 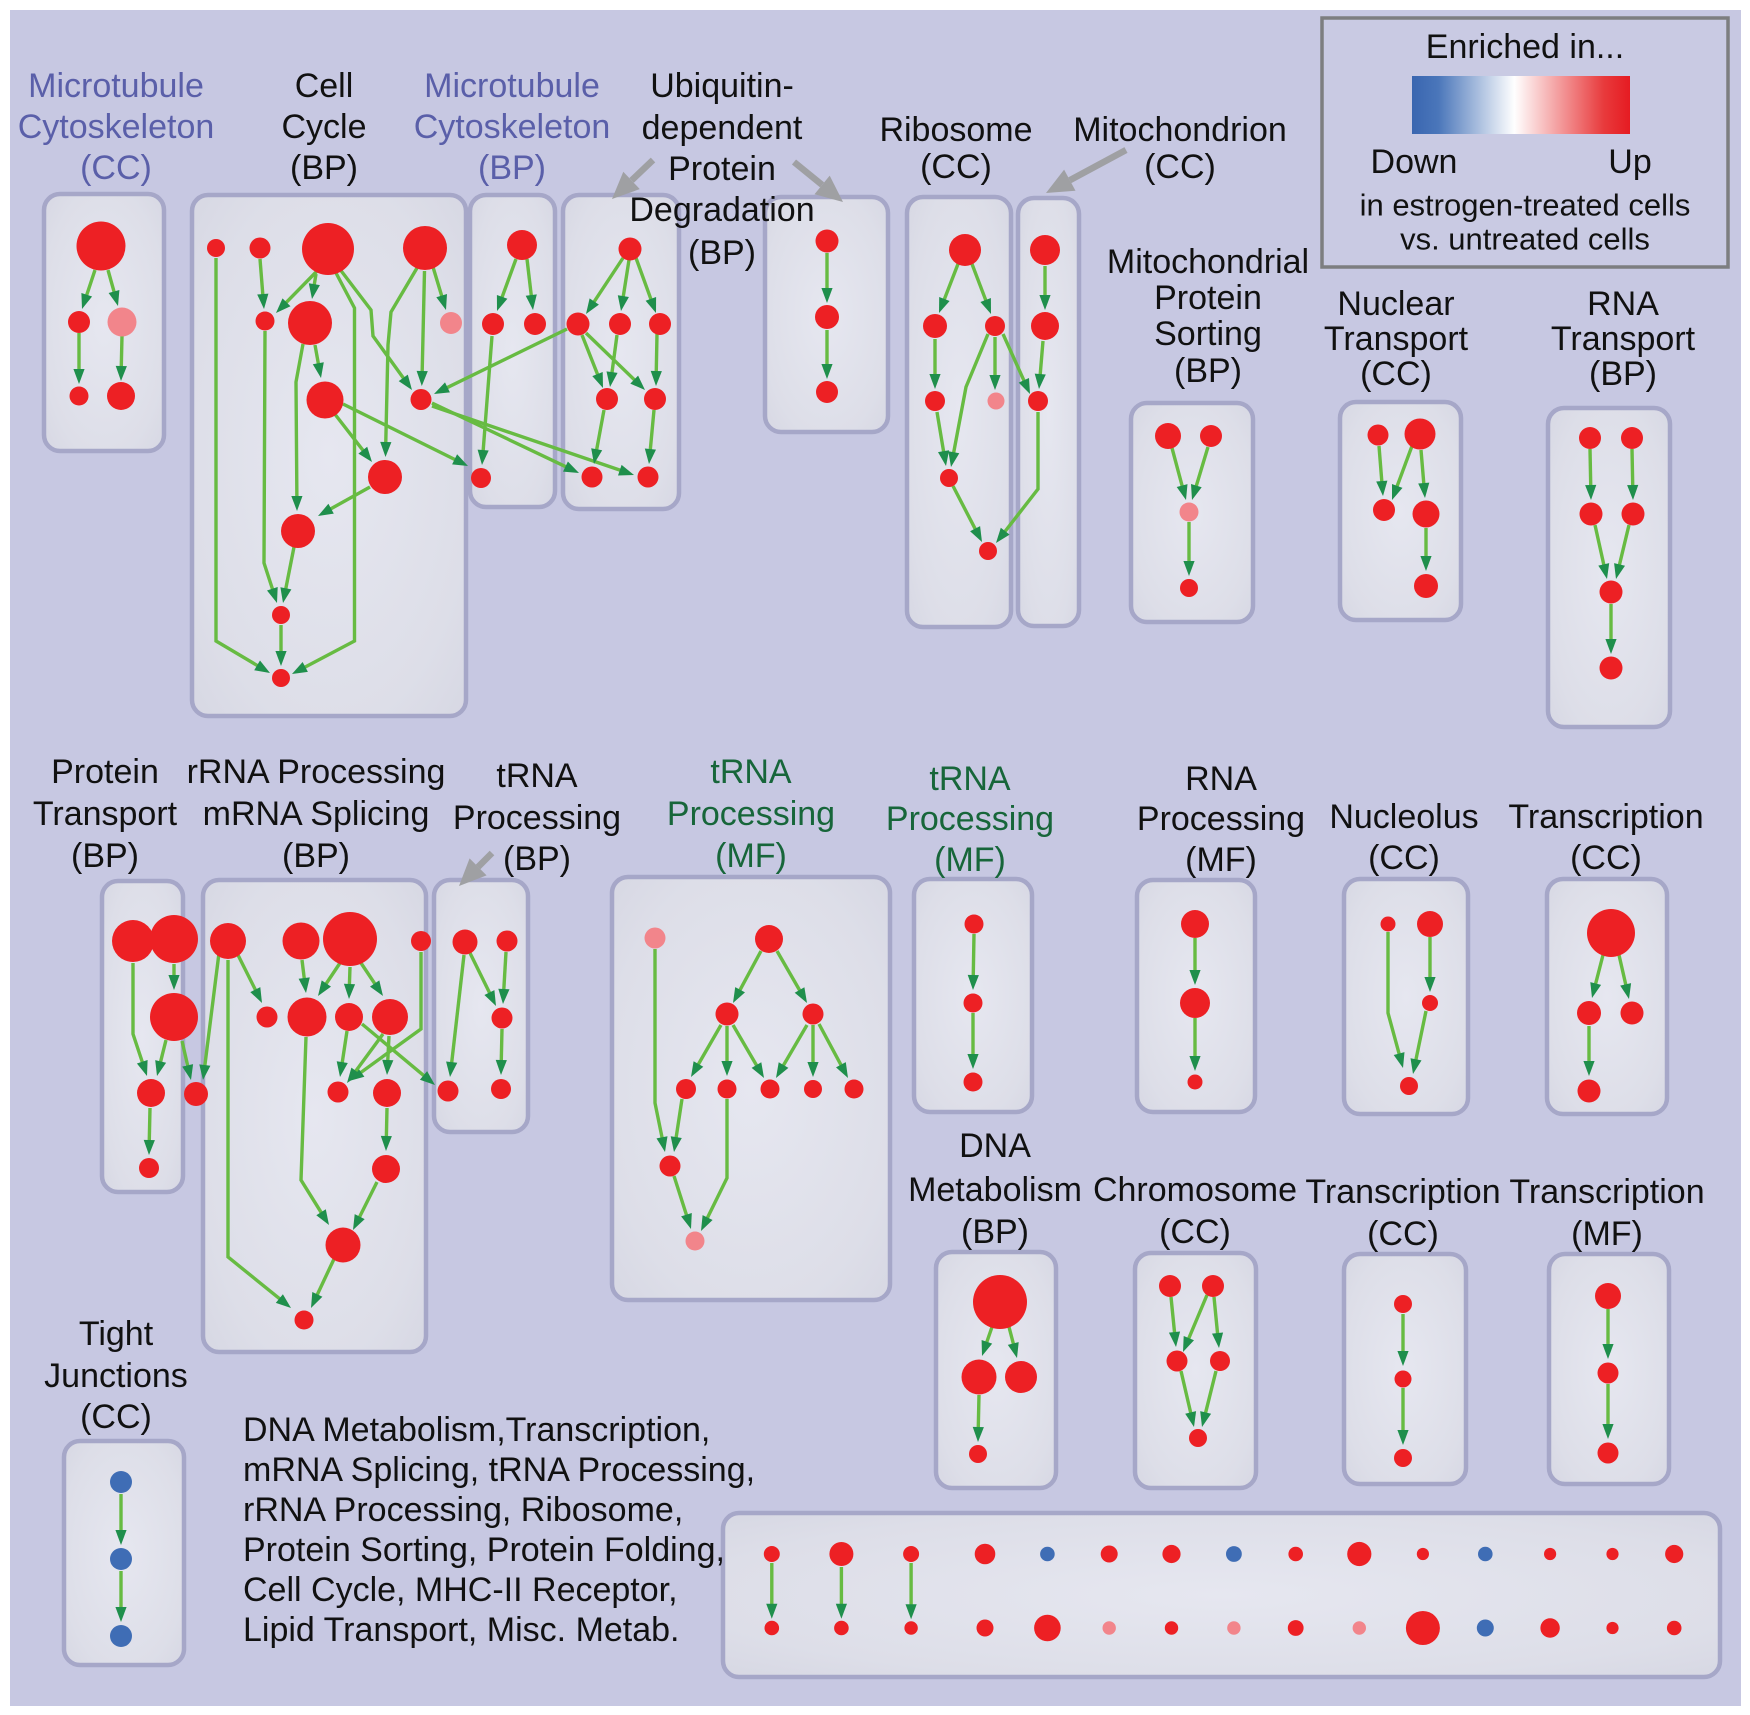 I want to click on svg-text: Mitochondrial, so click(x=1208, y=262).